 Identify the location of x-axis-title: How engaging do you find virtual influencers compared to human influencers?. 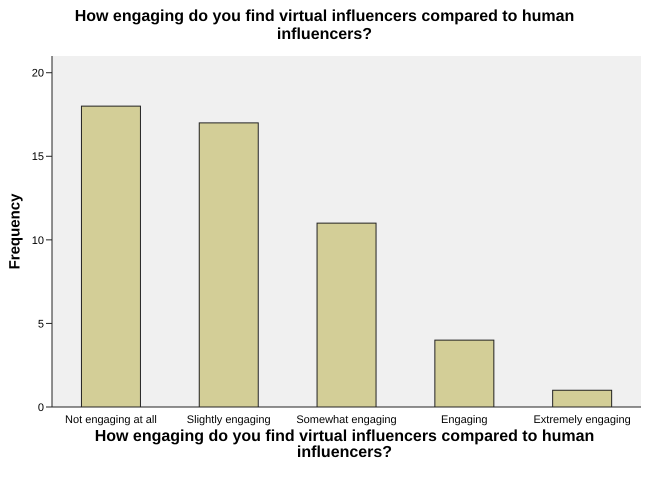
(345, 444).